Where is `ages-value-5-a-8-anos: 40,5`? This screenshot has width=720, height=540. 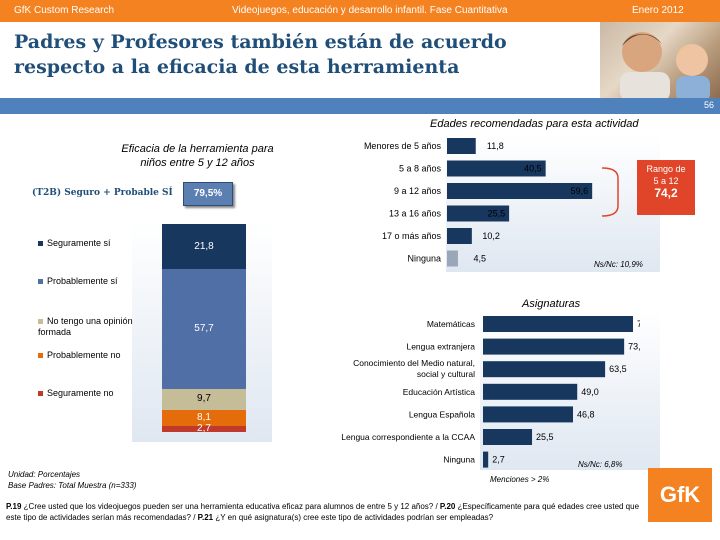
ages-value-5-a-8-anos: 40,5 is located at coordinates (533, 169).